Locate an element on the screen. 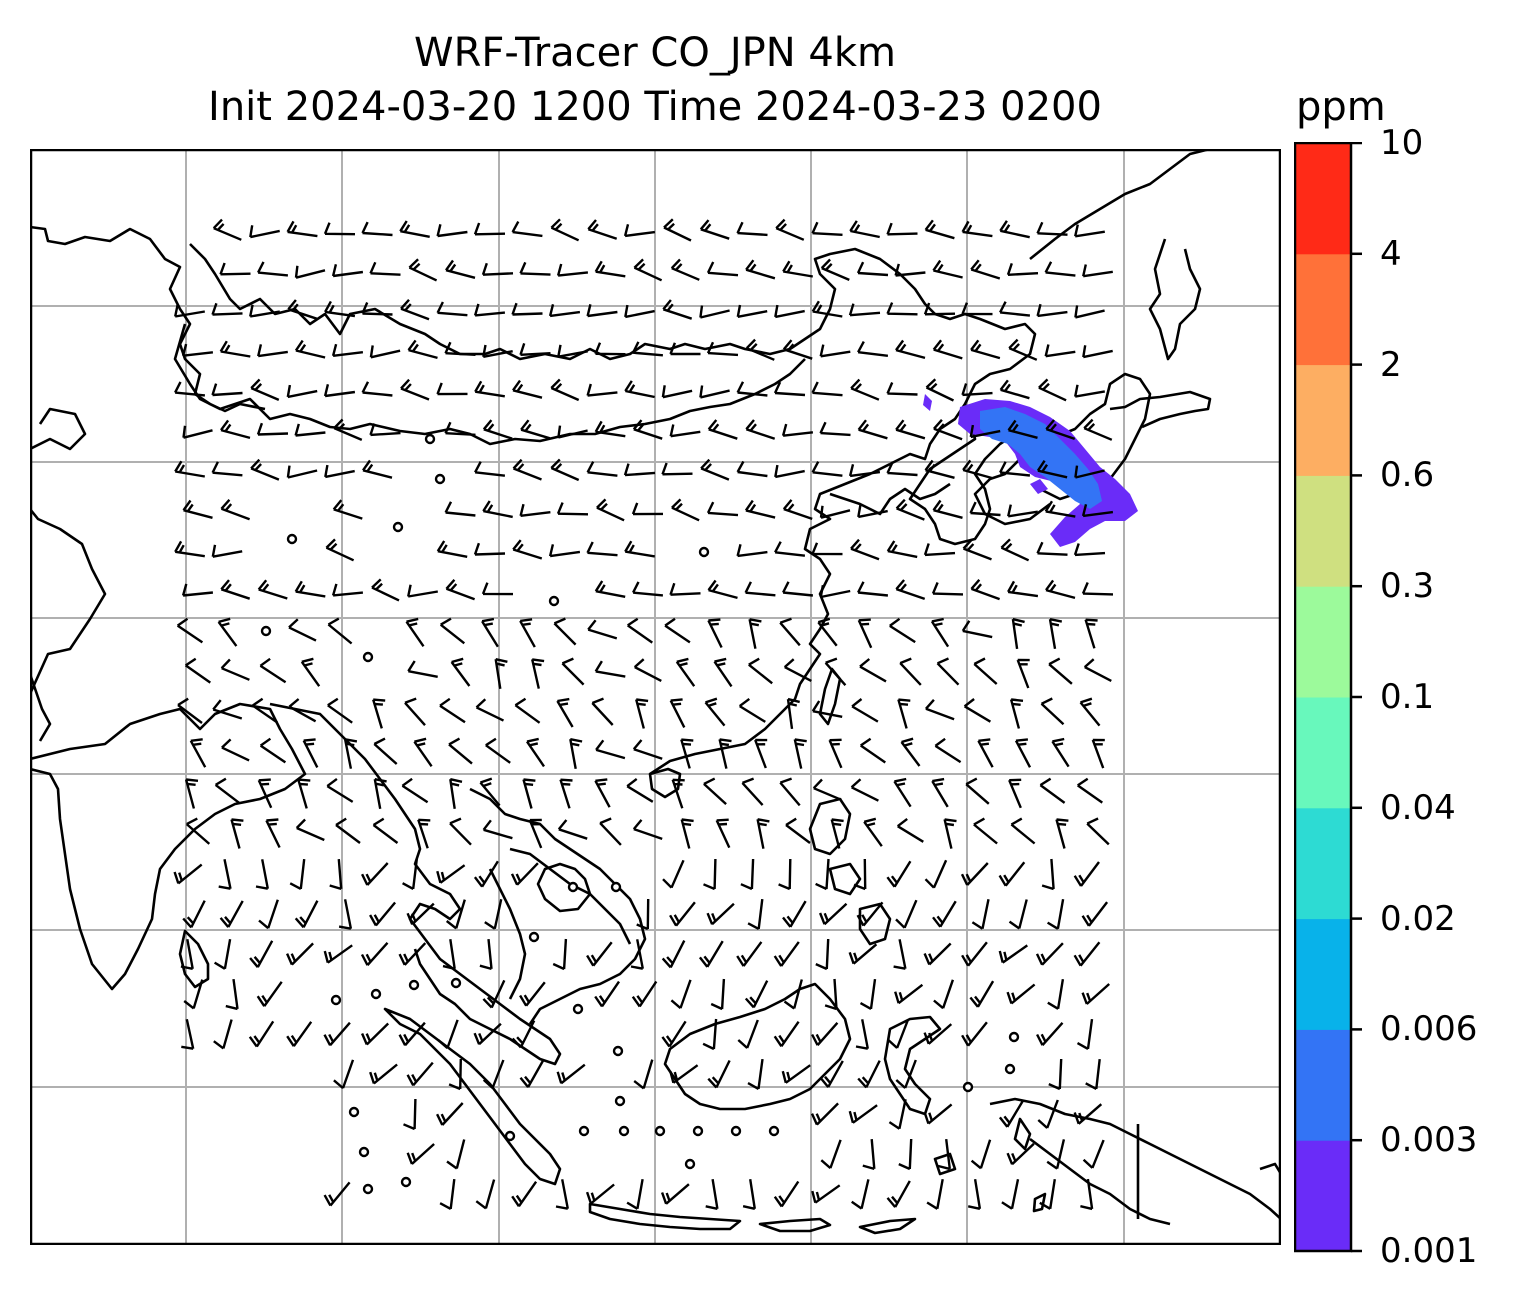 This screenshot has width=1528, height=1306. colorbar-segment is located at coordinates (1323, 1085).